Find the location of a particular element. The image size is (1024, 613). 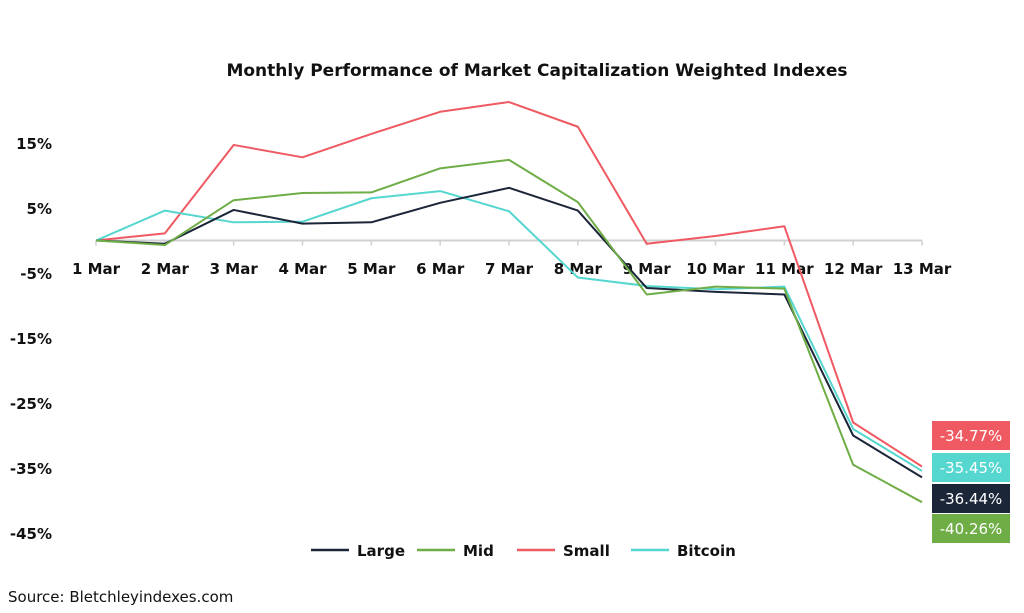

x-tick-label: 8 Mar is located at coordinates (578, 269).